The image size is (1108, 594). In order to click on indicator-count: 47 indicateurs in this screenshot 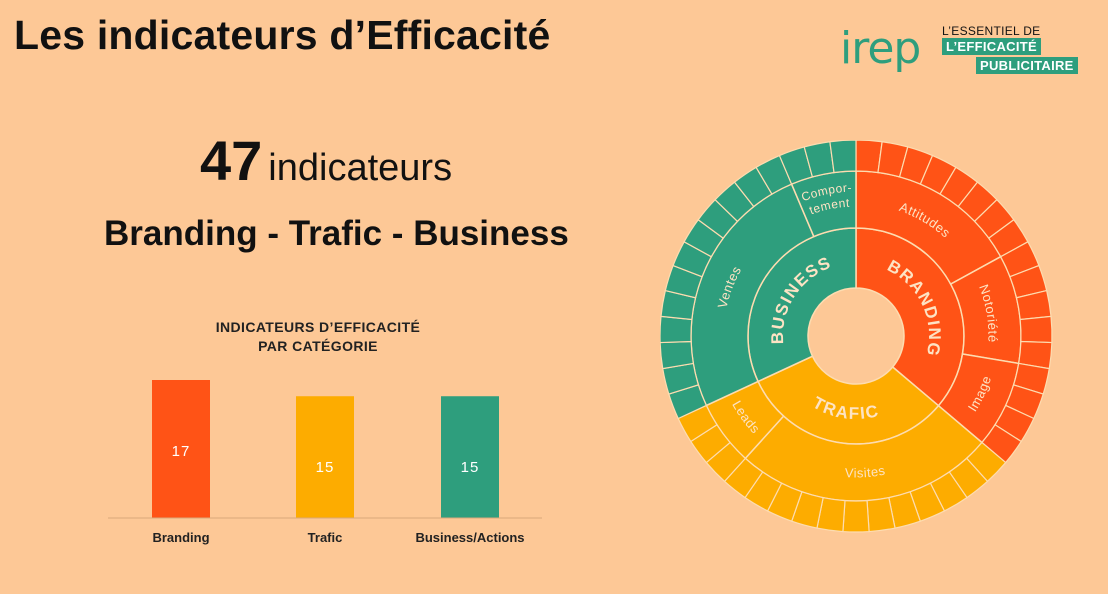, I will do `click(326, 160)`.